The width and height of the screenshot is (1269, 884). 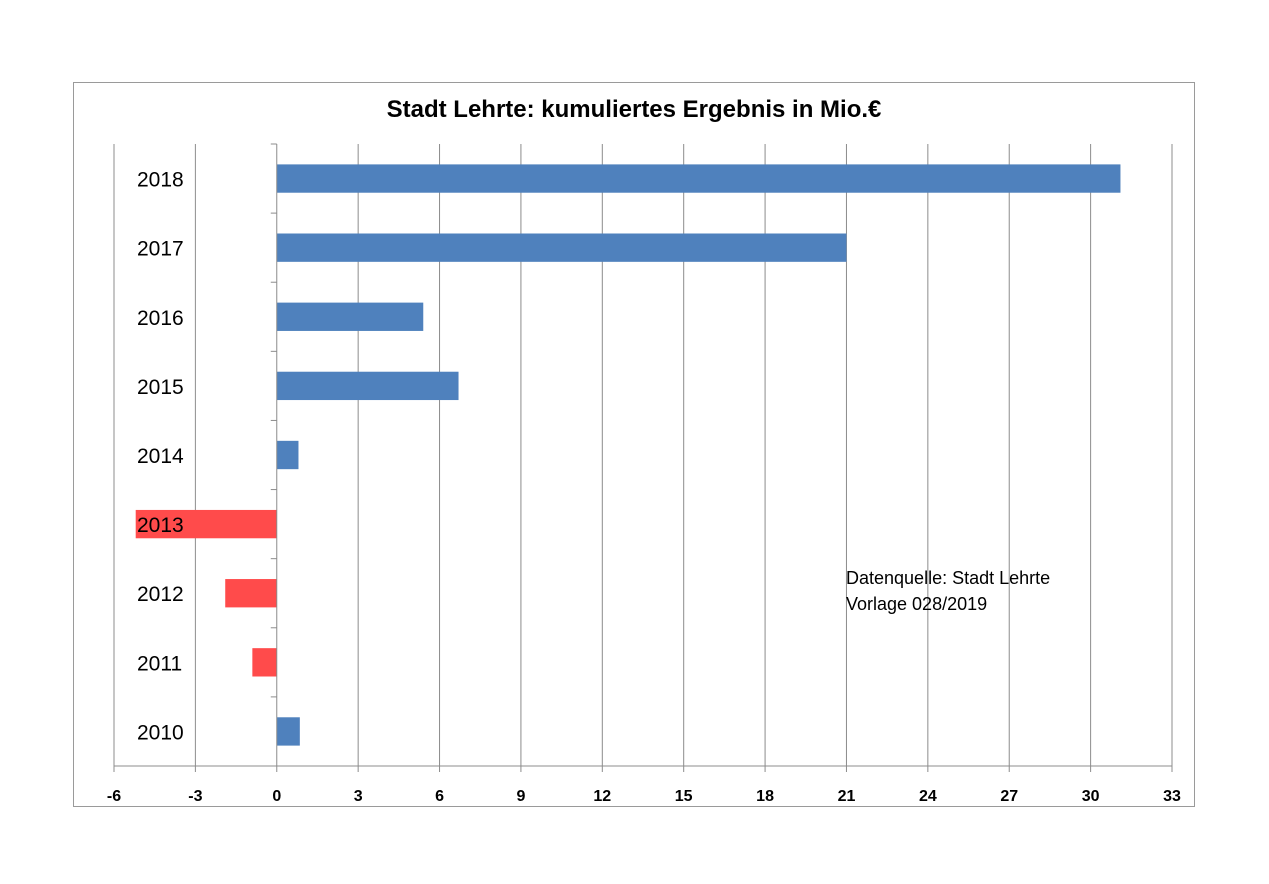 What do you see at coordinates (698, 178) in the screenshot?
I see `bar-2018` at bounding box center [698, 178].